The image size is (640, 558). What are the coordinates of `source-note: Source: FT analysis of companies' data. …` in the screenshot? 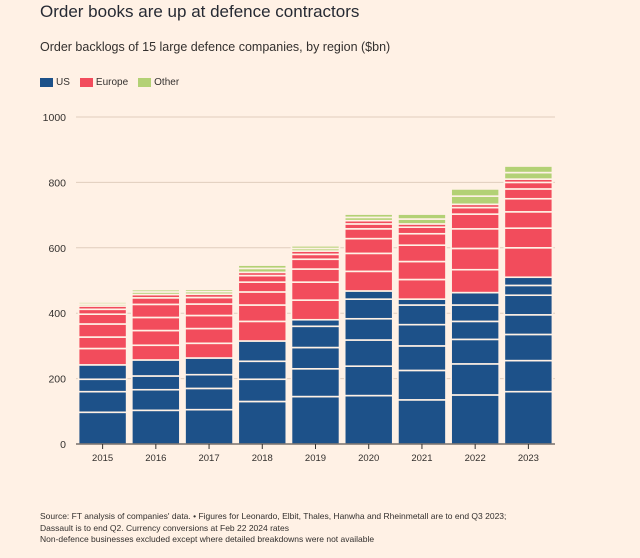 It's located at (335, 528).